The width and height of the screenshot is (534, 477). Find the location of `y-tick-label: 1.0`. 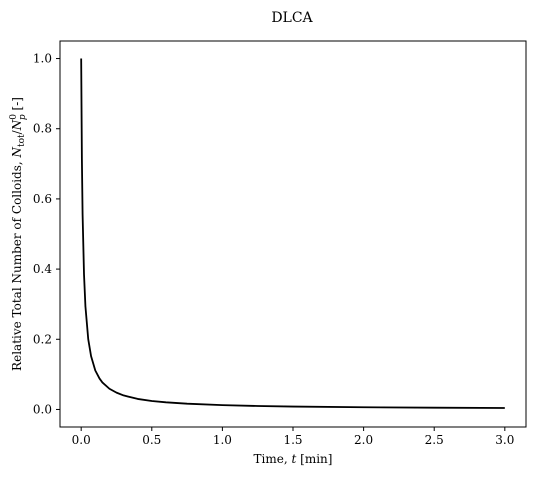

y-tick-label: 1.0 is located at coordinates (42, 59).